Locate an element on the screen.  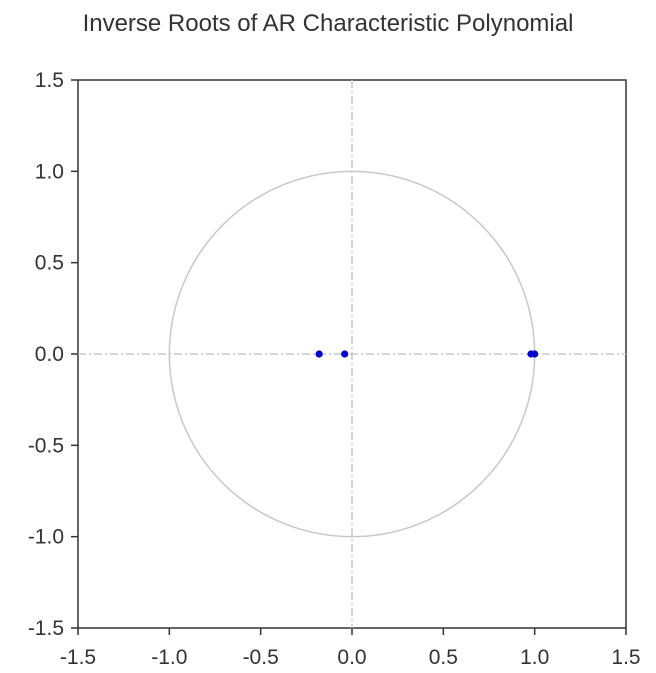
y-tick-label: 1.5 is located at coordinates (49, 80).